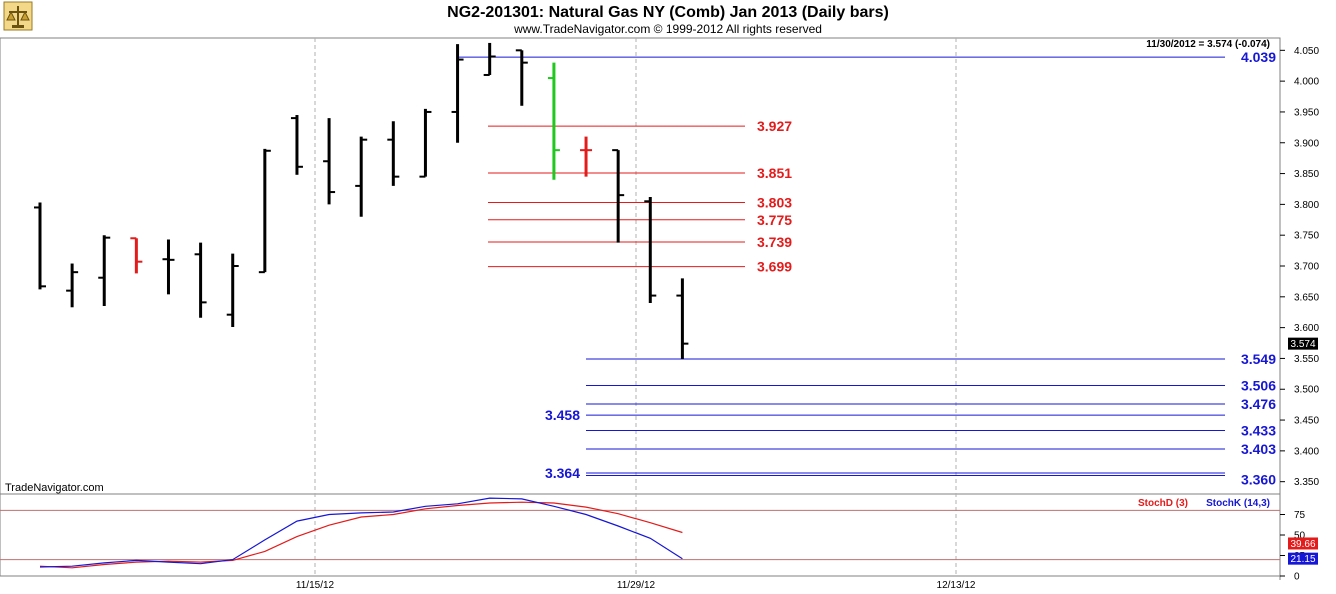  I want to click on level-label: 3.506, so click(1258, 386).